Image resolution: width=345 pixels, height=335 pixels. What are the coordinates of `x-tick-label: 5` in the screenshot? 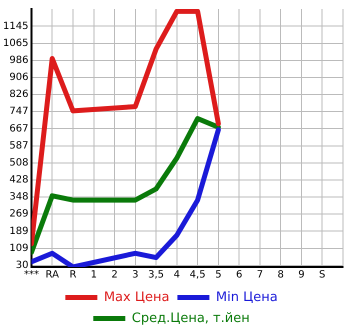 It's located at (218, 275).